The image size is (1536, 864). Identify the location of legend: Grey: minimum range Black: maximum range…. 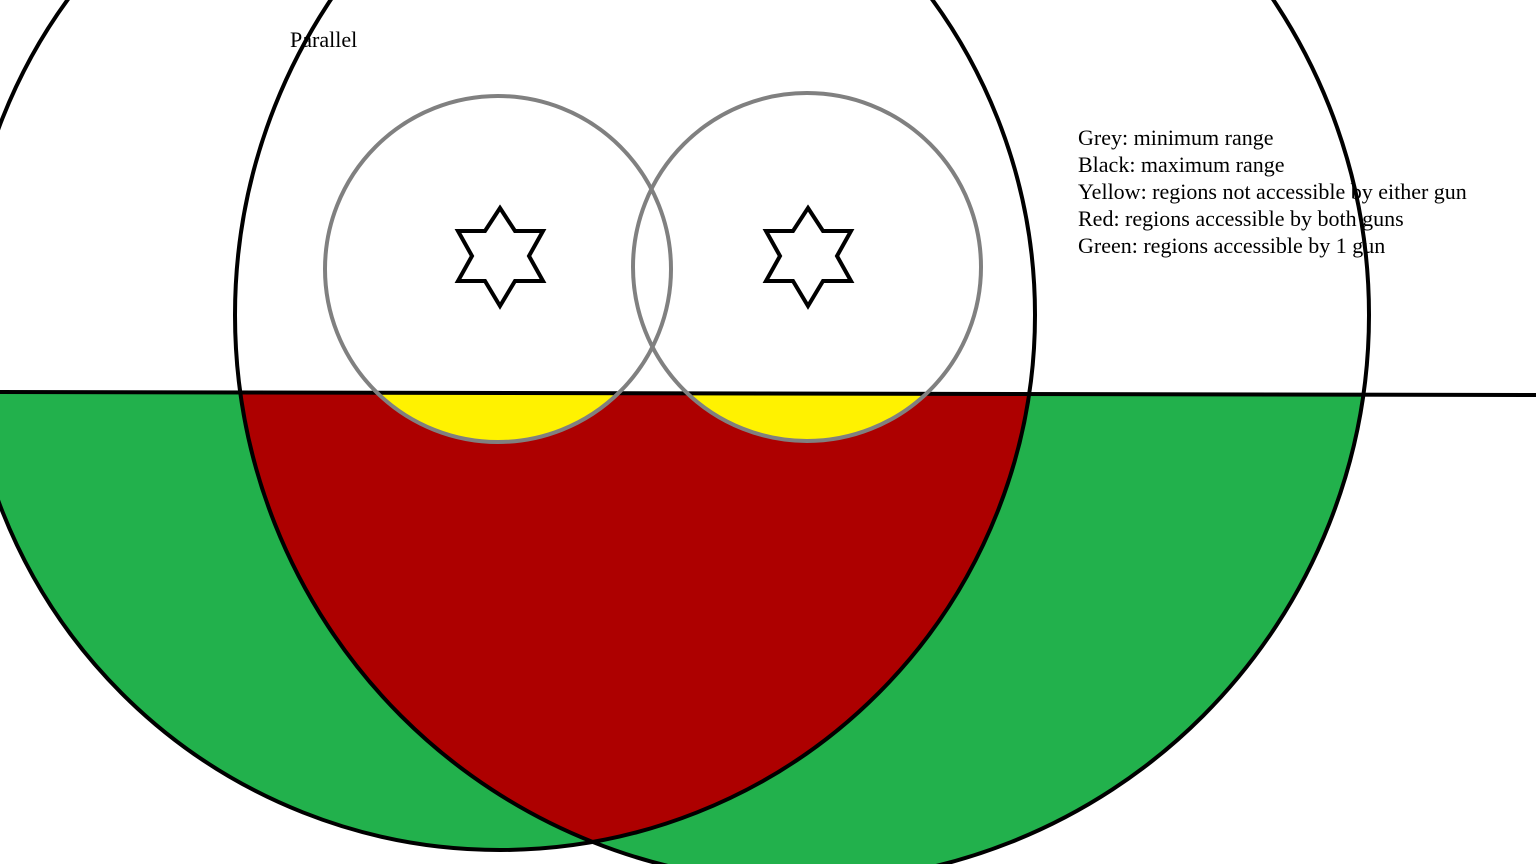
(1278, 191).